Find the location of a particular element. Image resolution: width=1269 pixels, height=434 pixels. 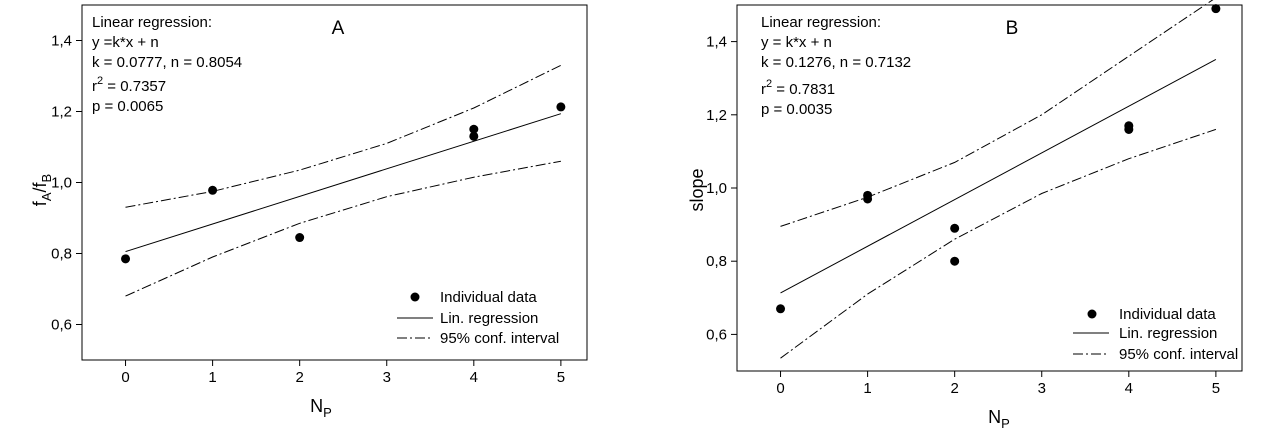

regression-line is located at coordinates (343, 183).